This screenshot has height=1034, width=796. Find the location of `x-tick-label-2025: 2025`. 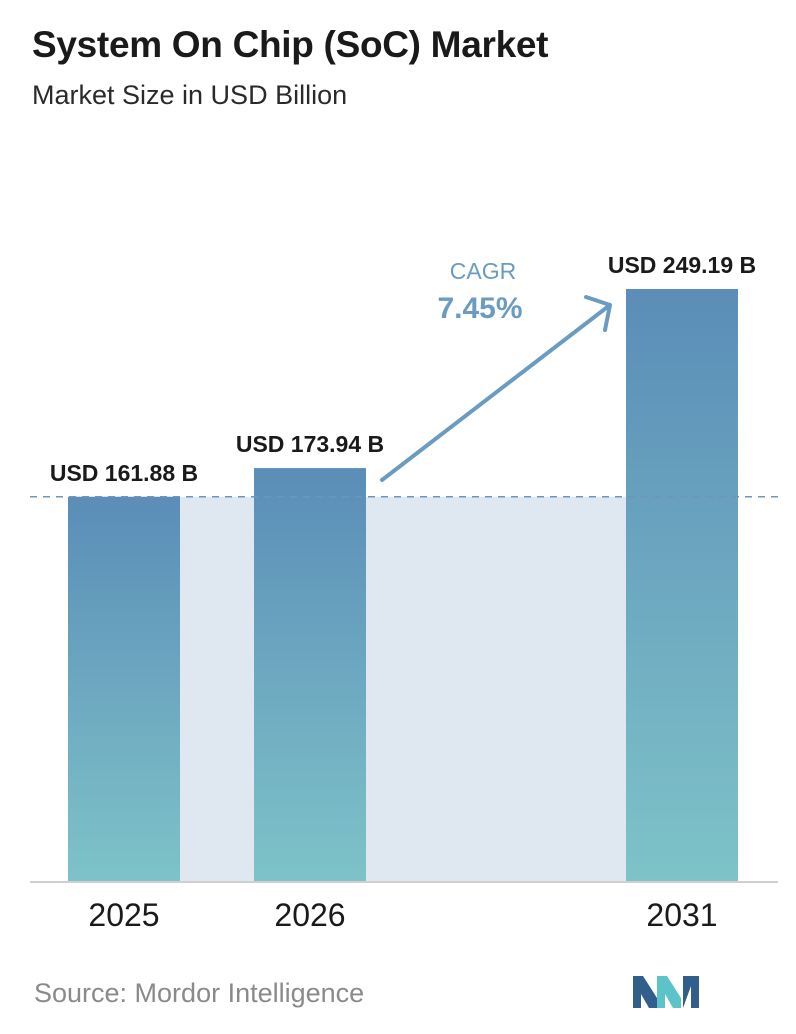

x-tick-label-2025: 2025 is located at coordinates (123, 915).